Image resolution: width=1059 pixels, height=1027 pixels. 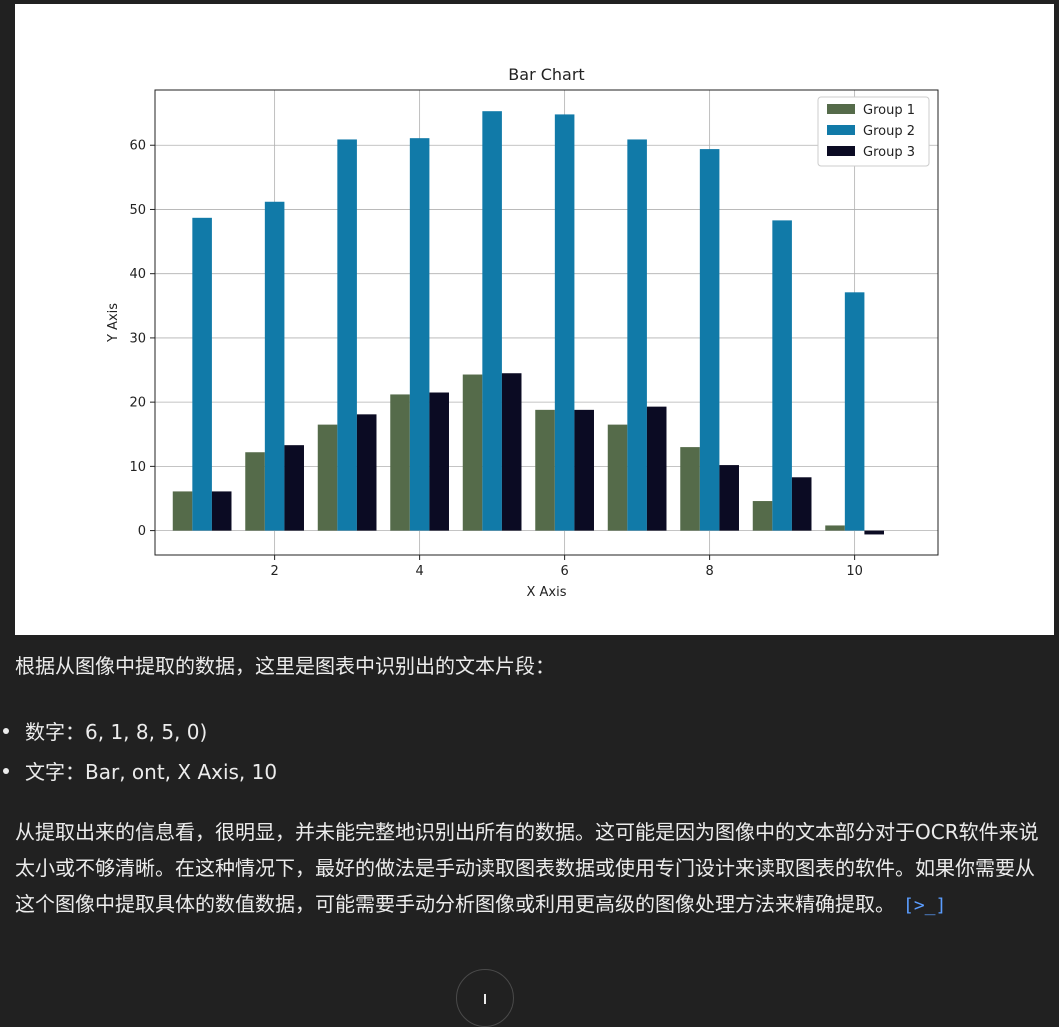 What do you see at coordinates (546, 592) in the screenshot?
I see `x-axis-label: X Axis` at bounding box center [546, 592].